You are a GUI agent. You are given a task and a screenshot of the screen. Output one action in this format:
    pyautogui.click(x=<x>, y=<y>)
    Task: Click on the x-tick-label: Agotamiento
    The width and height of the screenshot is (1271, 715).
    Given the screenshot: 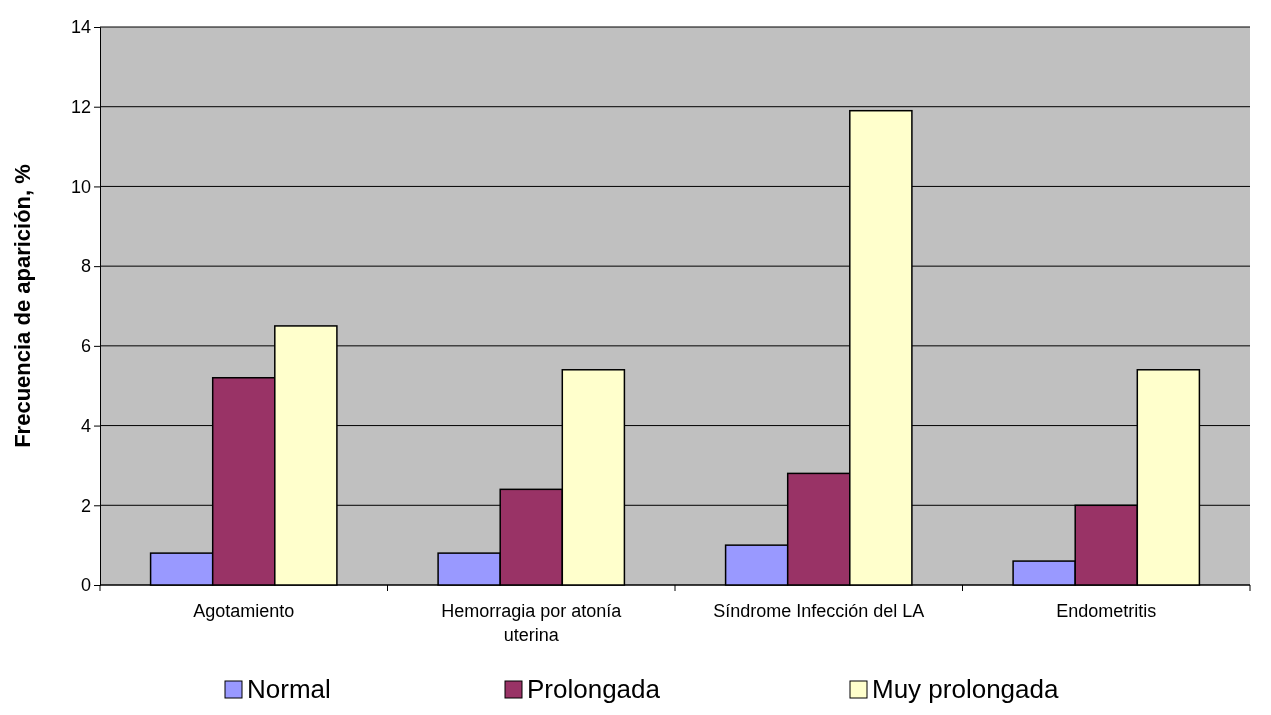 What is the action you would take?
    pyautogui.click(x=244, y=611)
    